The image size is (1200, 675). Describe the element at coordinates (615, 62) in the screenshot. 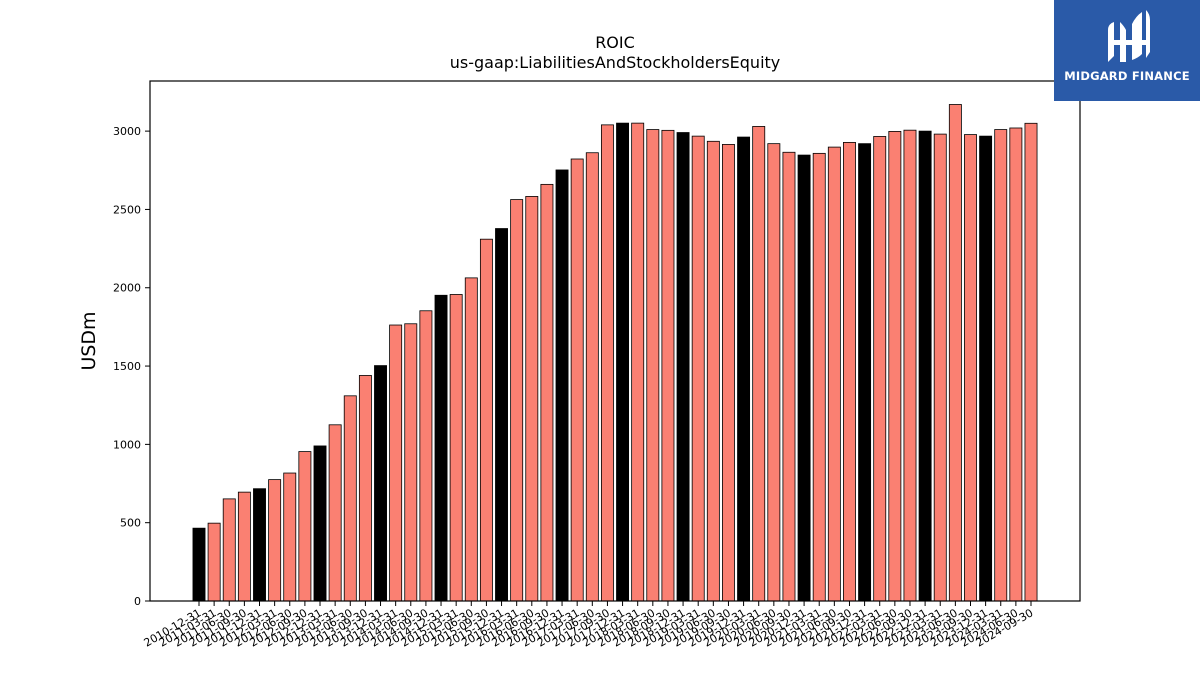

I see `chart-subtitle: us-gaap:LiabilitiesAndStockholdersEquity` at that location.